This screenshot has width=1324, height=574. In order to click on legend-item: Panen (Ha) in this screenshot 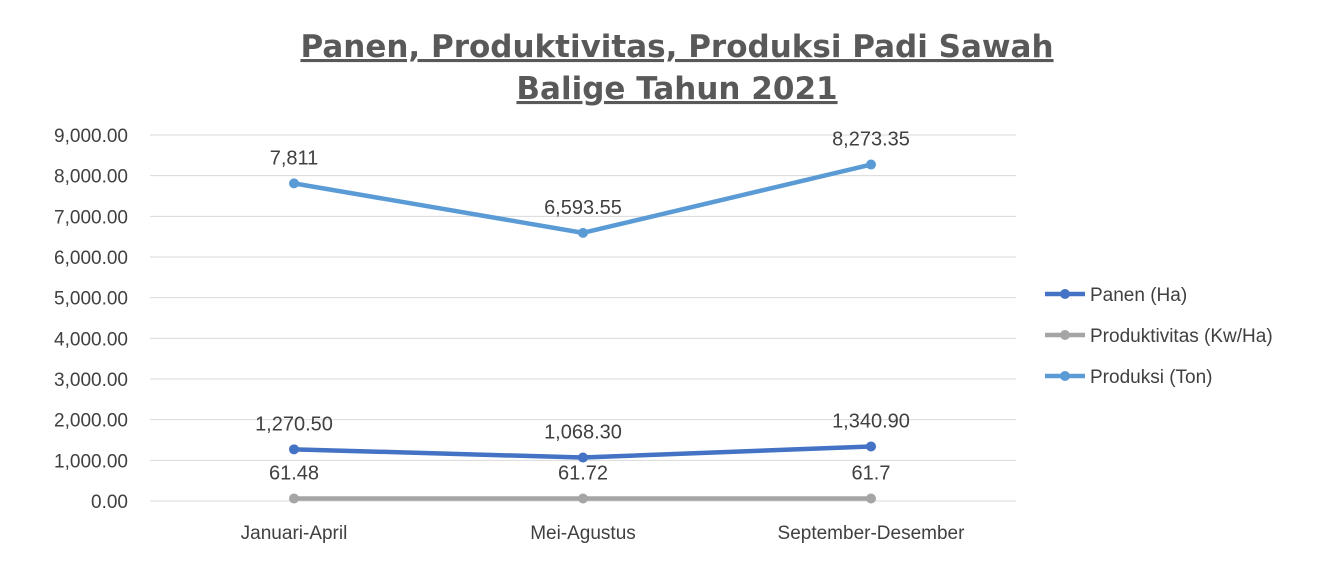, I will do `click(1116, 295)`.